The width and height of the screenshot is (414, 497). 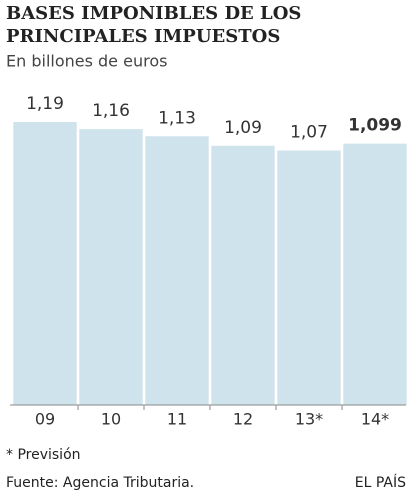 What do you see at coordinates (243, 419) in the screenshot?
I see `x-tick-label: 12` at bounding box center [243, 419].